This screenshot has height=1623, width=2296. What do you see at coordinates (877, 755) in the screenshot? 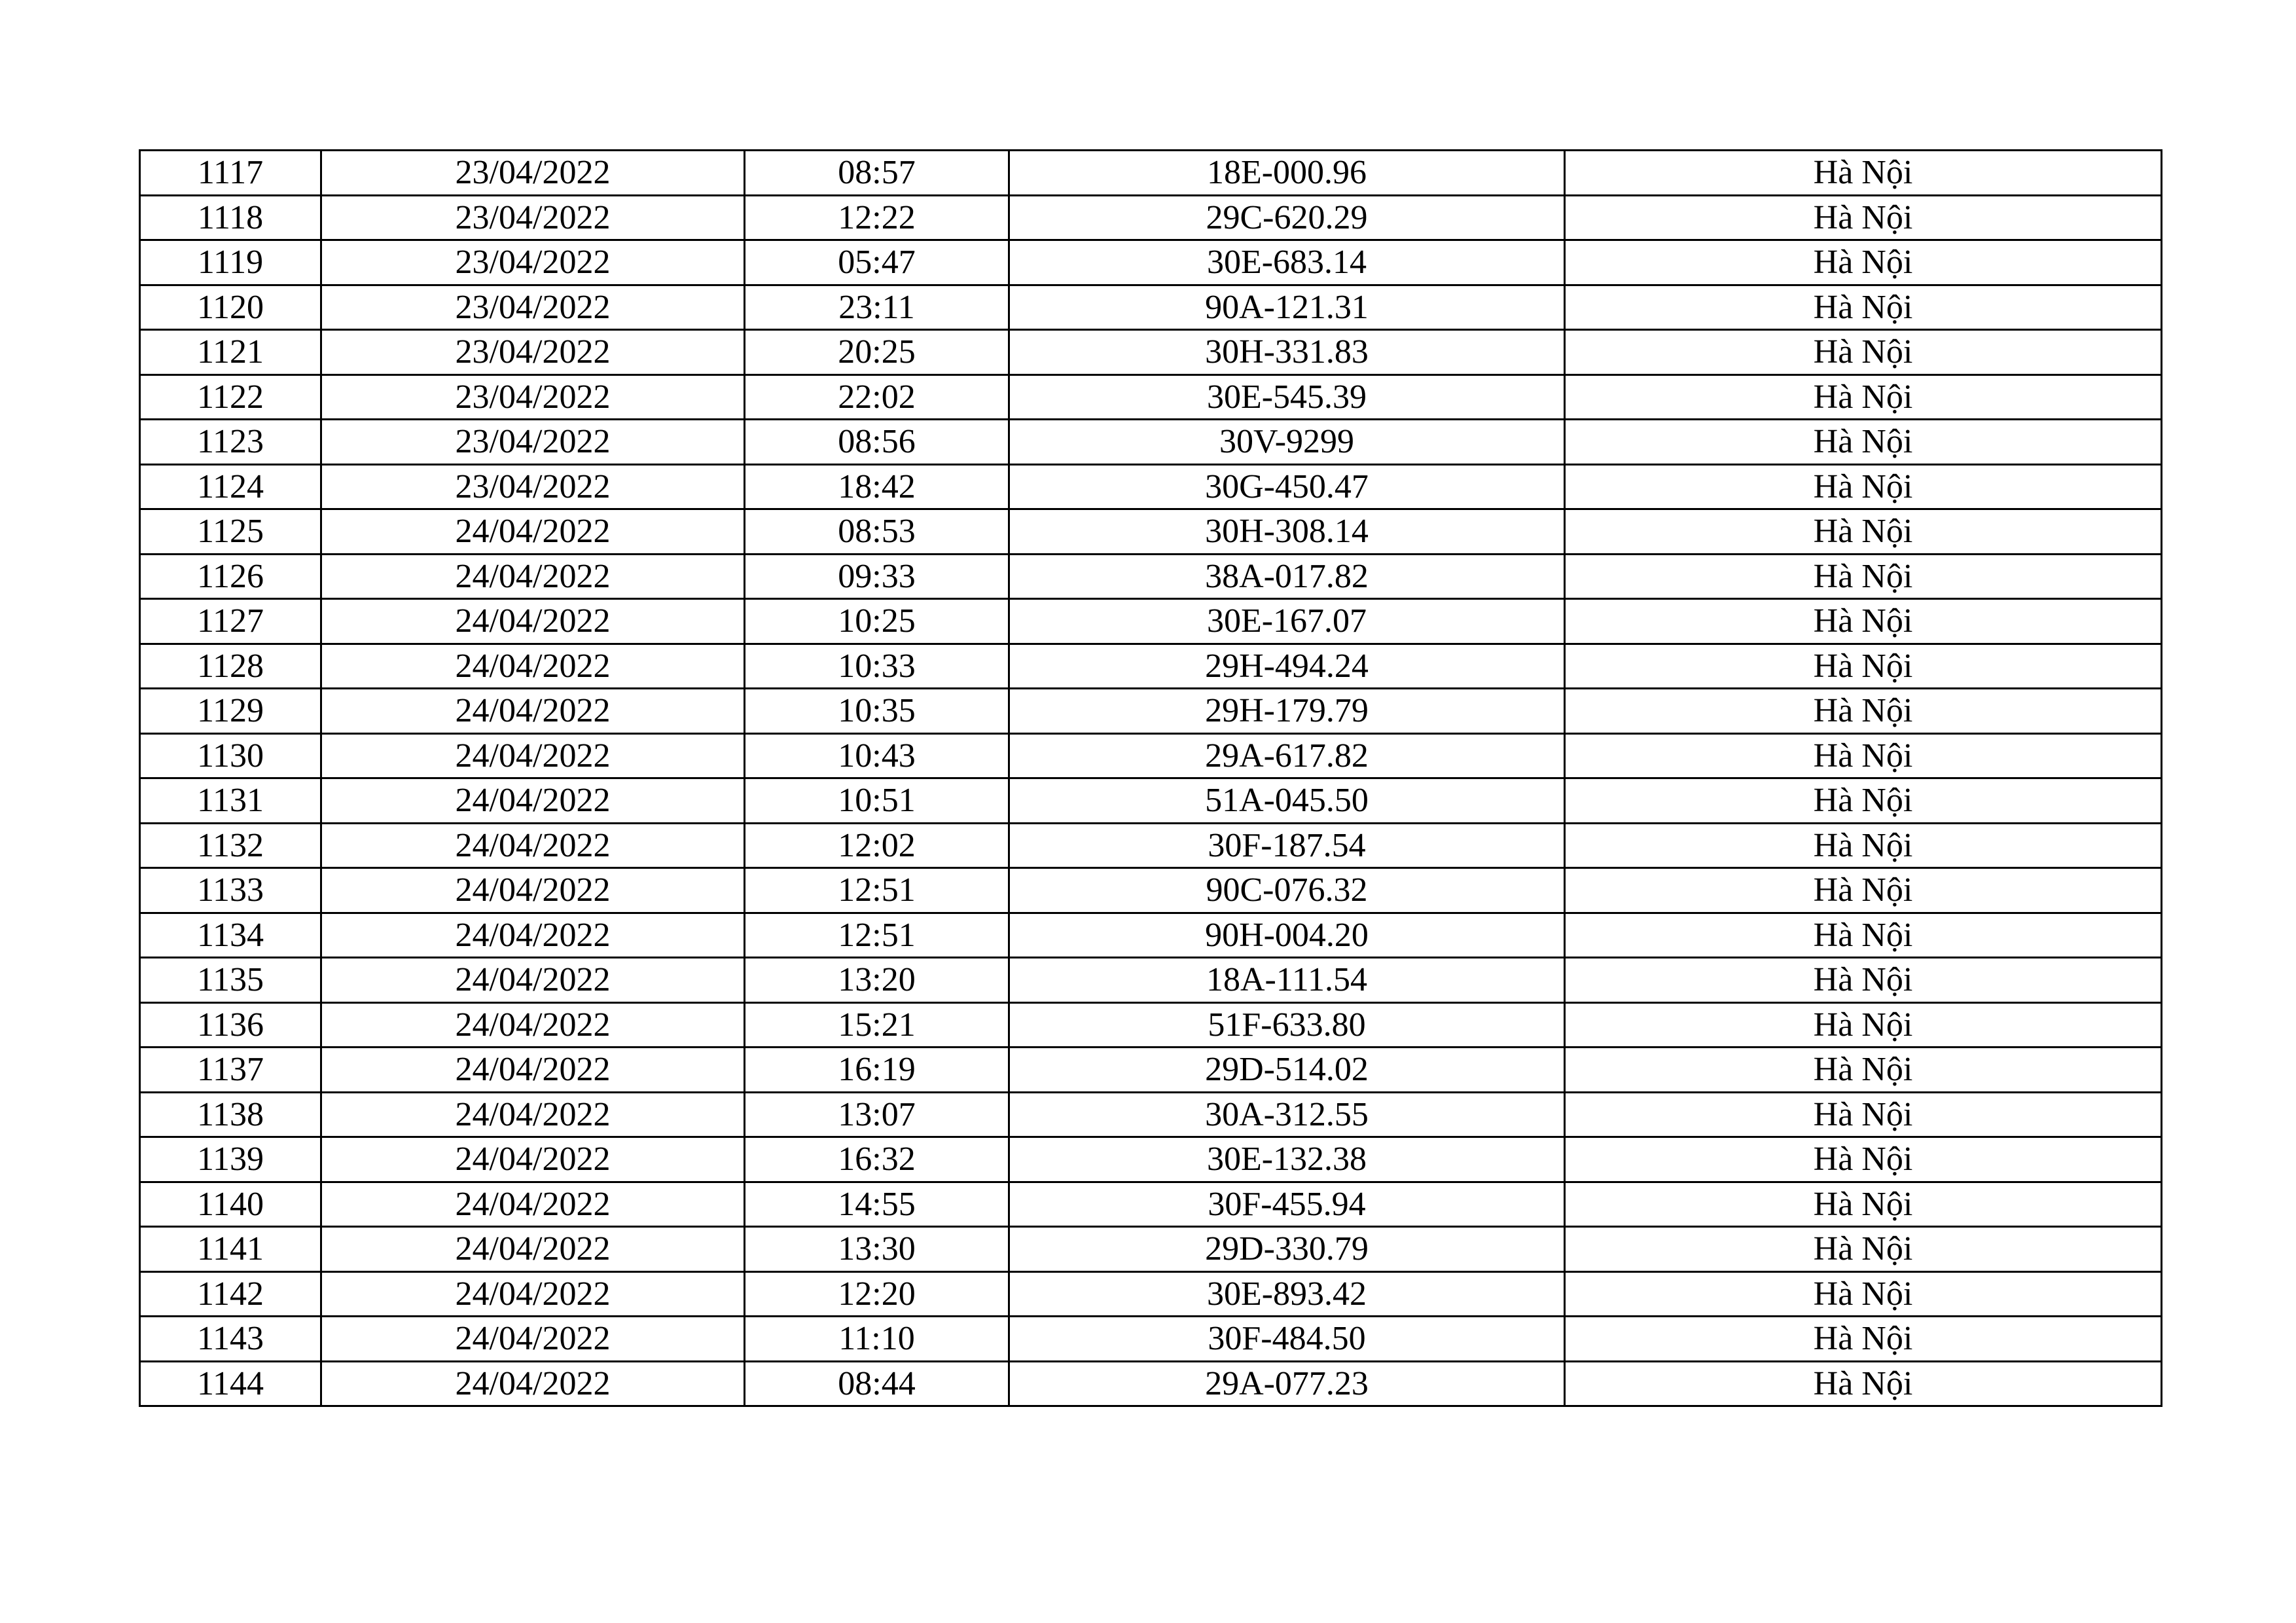
I see `time-cell: 10:43` at bounding box center [877, 755].